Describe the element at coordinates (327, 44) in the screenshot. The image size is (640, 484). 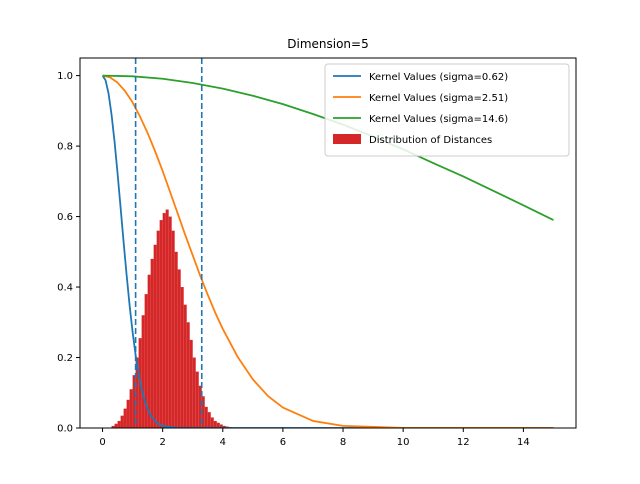
I see `chart-title: Dimension=5` at that location.